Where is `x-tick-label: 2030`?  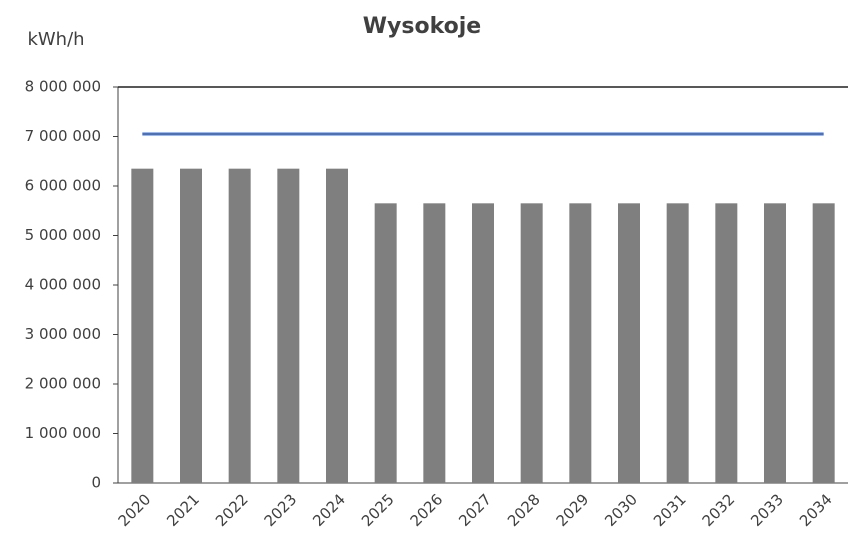 x-tick-label: 2030 is located at coordinates (621, 510).